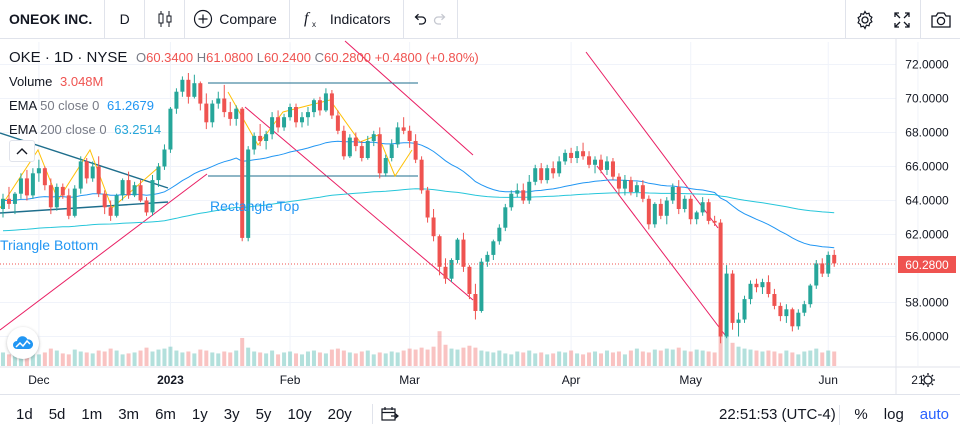 This screenshot has width=960, height=433. What do you see at coordinates (928, 380) in the screenshot?
I see `time-axis-settings-button` at bounding box center [928, 380].